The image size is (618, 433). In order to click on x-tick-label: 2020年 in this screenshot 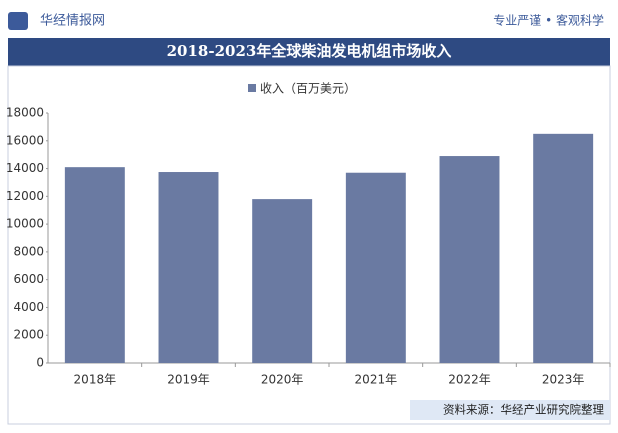, I will do `click(282, 380)`.